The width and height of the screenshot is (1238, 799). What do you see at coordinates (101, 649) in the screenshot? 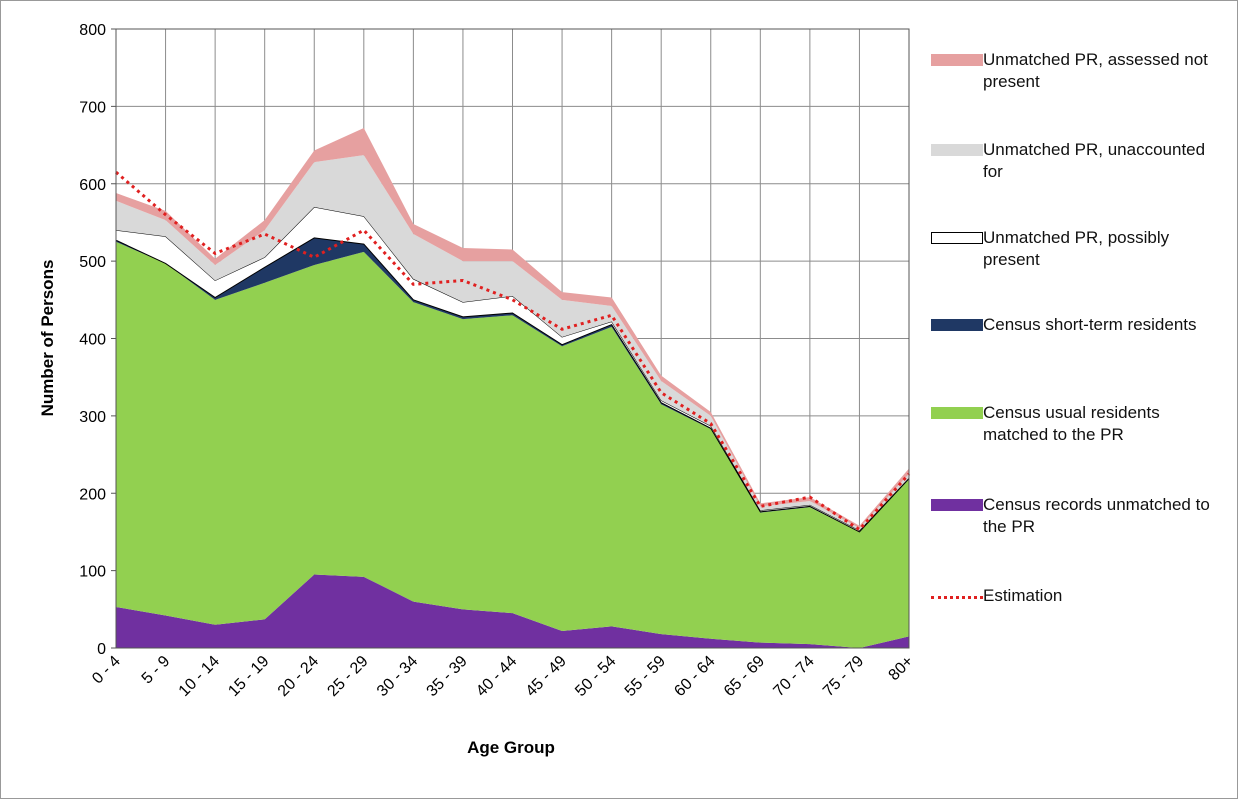
I see `y-tick-label: 0` at bounding box center [101, 649].